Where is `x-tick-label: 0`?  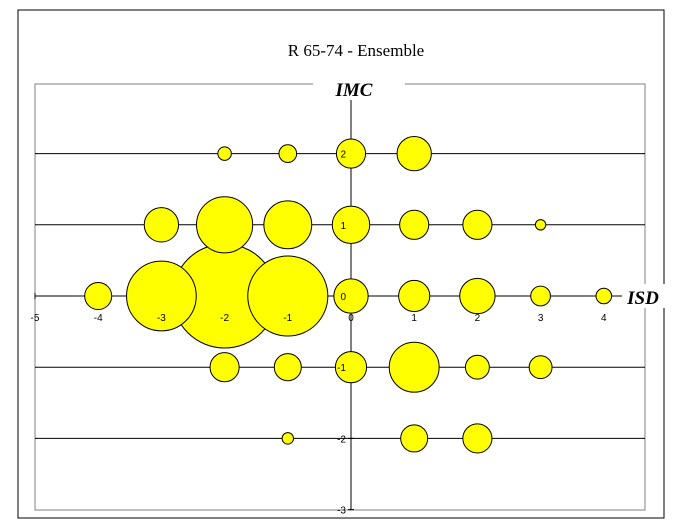
x-tick-label: 0 is located at coordinates (351, 318).